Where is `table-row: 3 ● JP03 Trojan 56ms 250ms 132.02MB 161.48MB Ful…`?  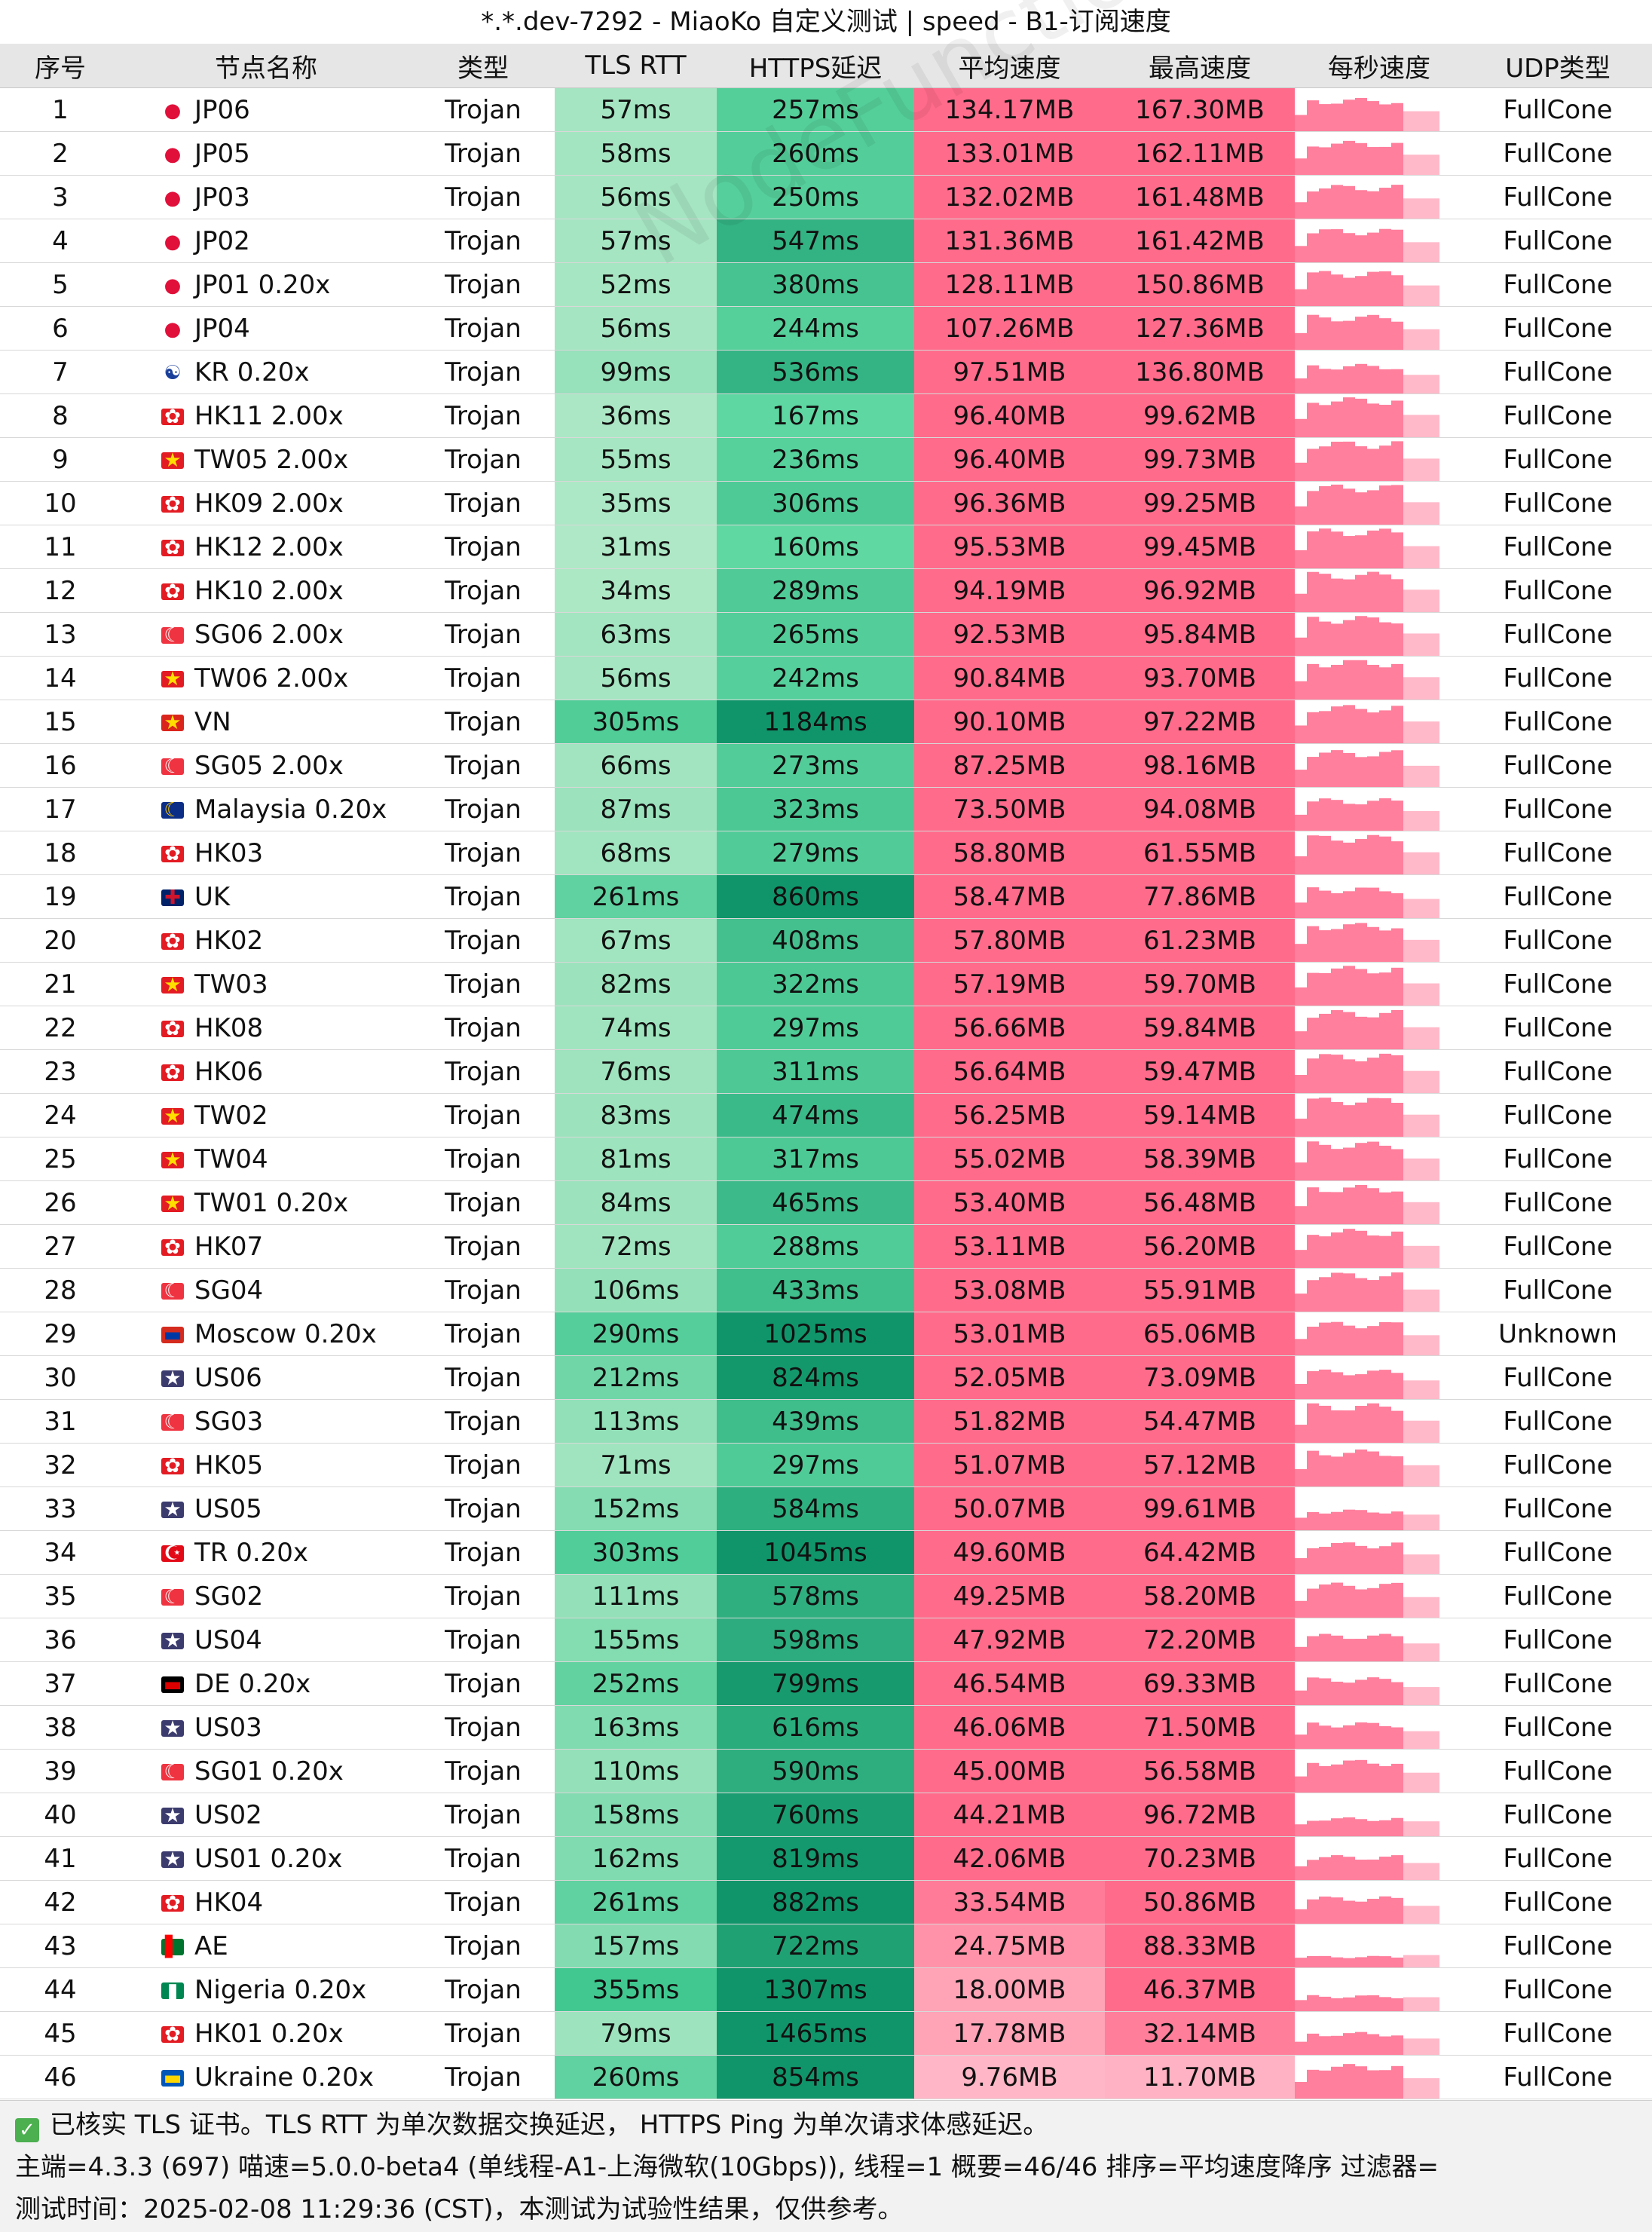
table-row: 3 ● JP03 Trojan 56ms 250ms 132.02MB 161.48MB Ful… is located at coordinates (826, 197).